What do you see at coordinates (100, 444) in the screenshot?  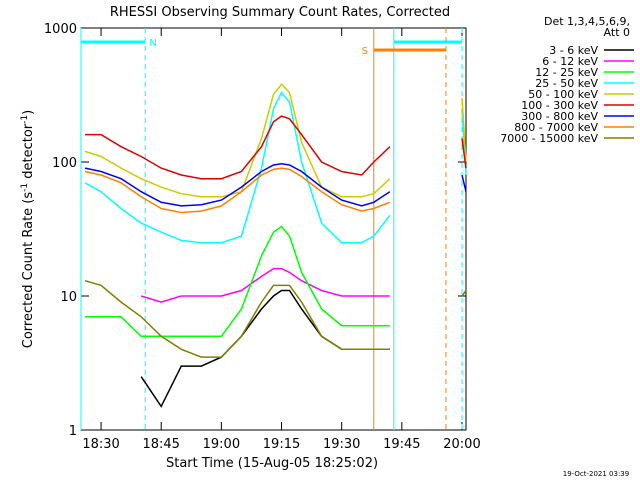 I see `x-tick-label: 18:30` at bounding box center [100, 444].